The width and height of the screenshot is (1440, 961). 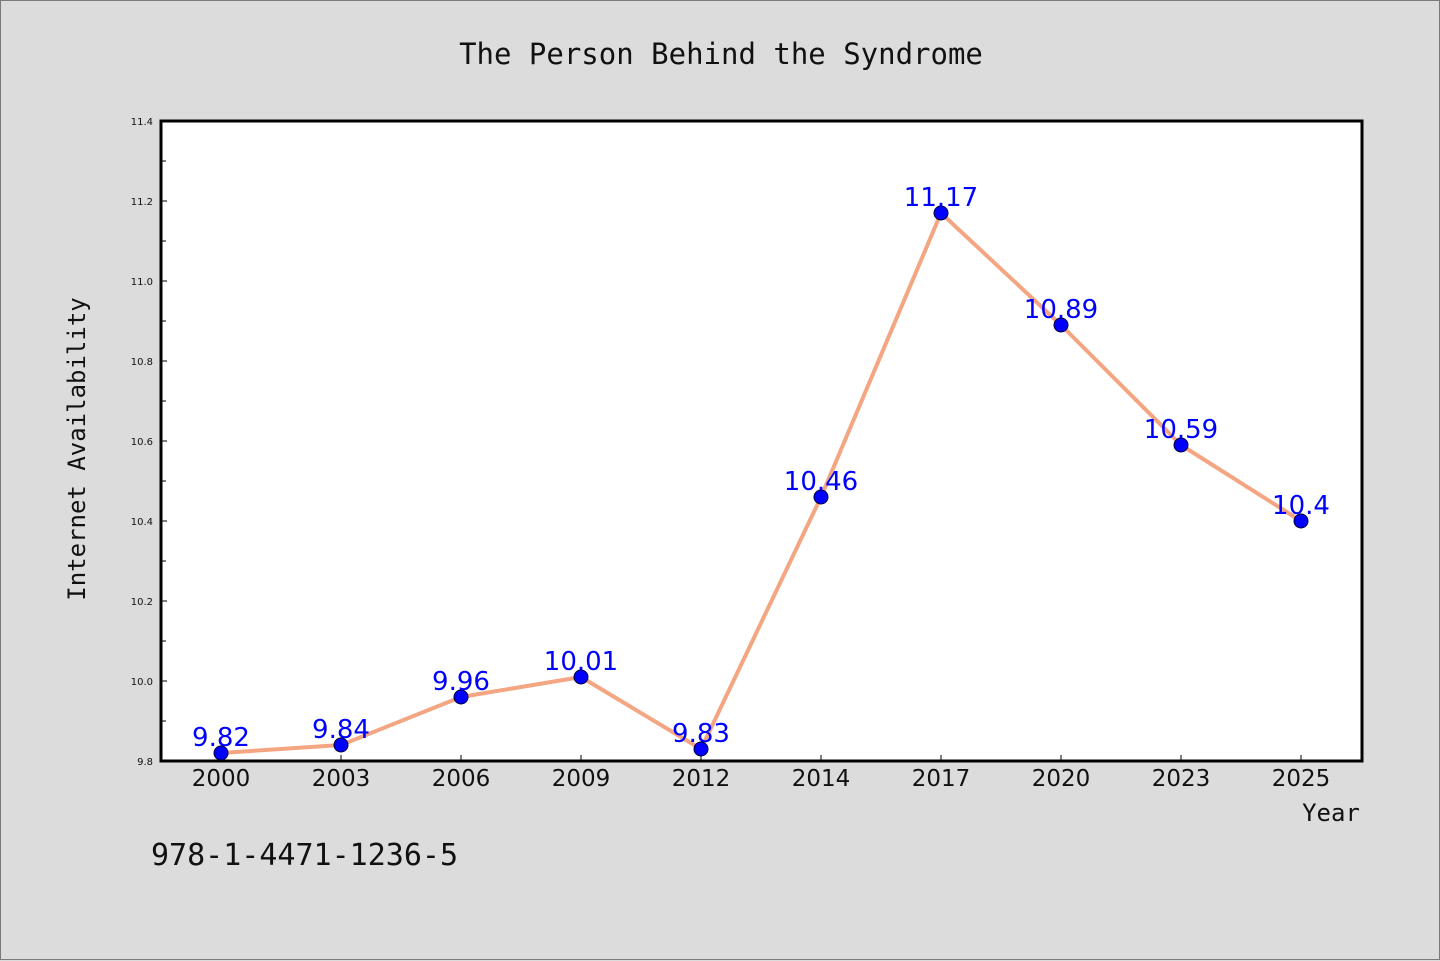 What do you see at coordinates (221, 738) in the screenshot?
I see `data-point-label: 9.82` at bounding box center [221, 738].